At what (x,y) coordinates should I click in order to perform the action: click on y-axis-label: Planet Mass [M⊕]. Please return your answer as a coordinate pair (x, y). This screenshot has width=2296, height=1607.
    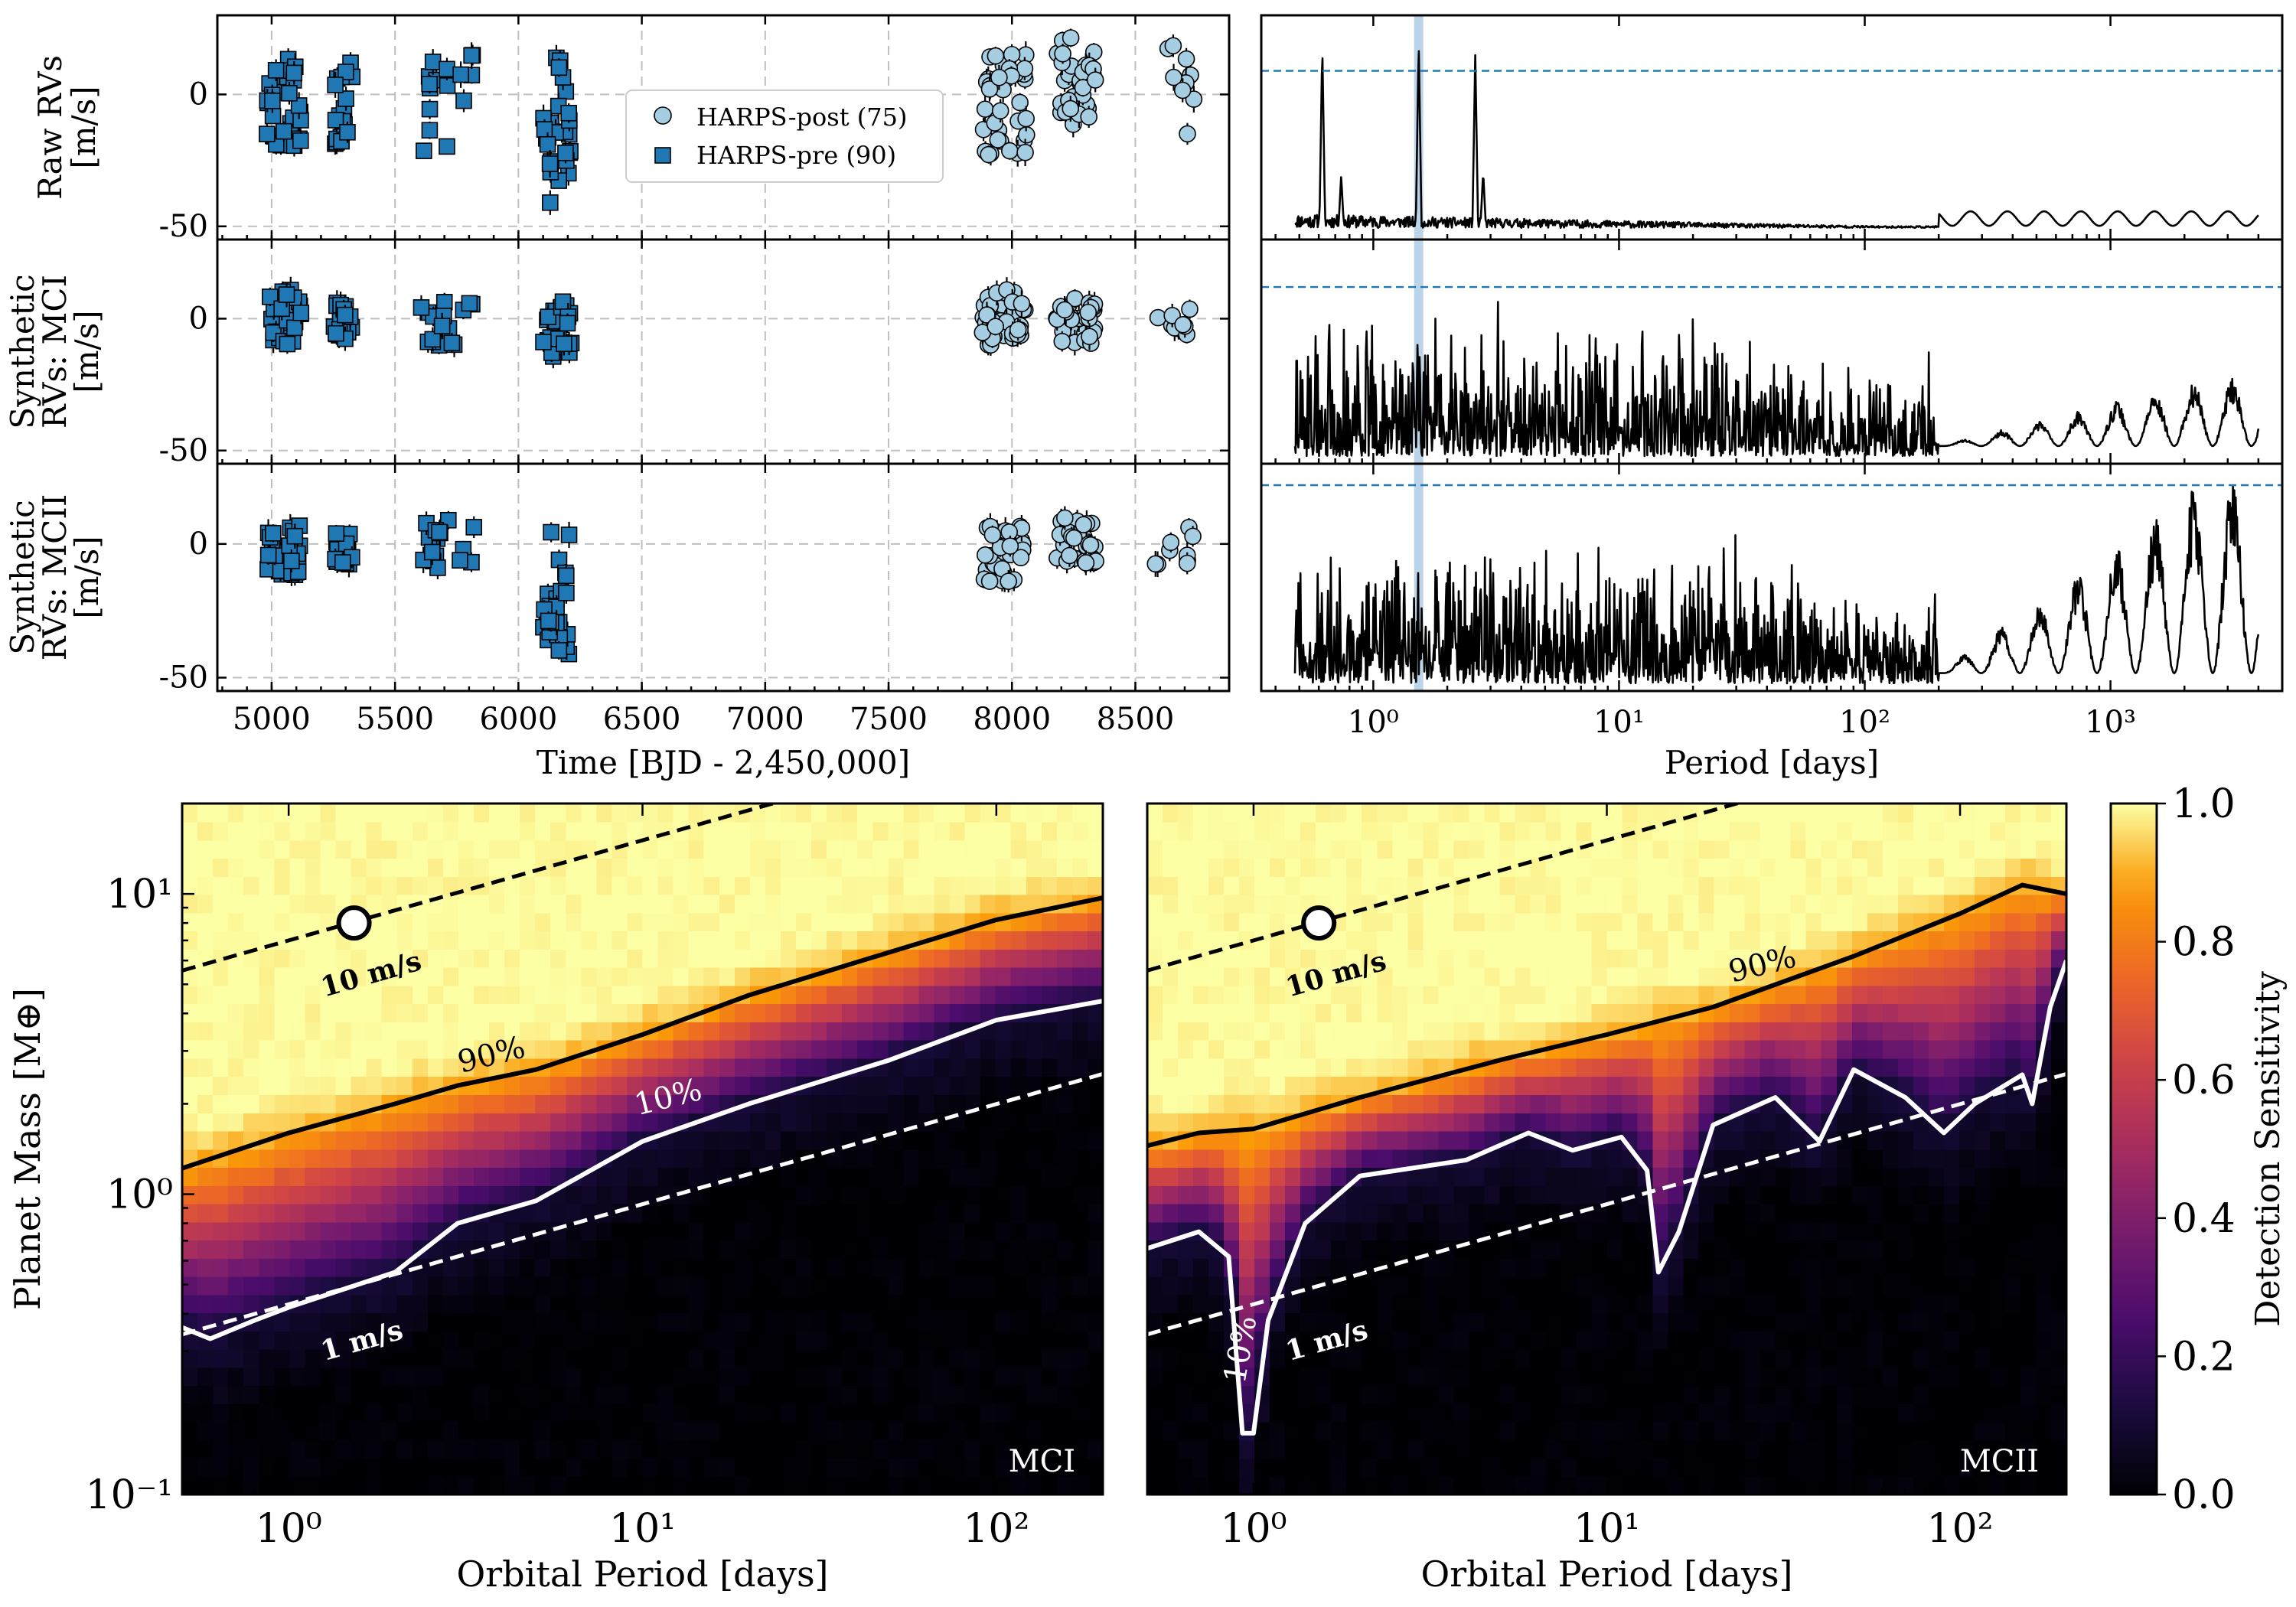
    Looking at the image, I should click on (27, 1149).